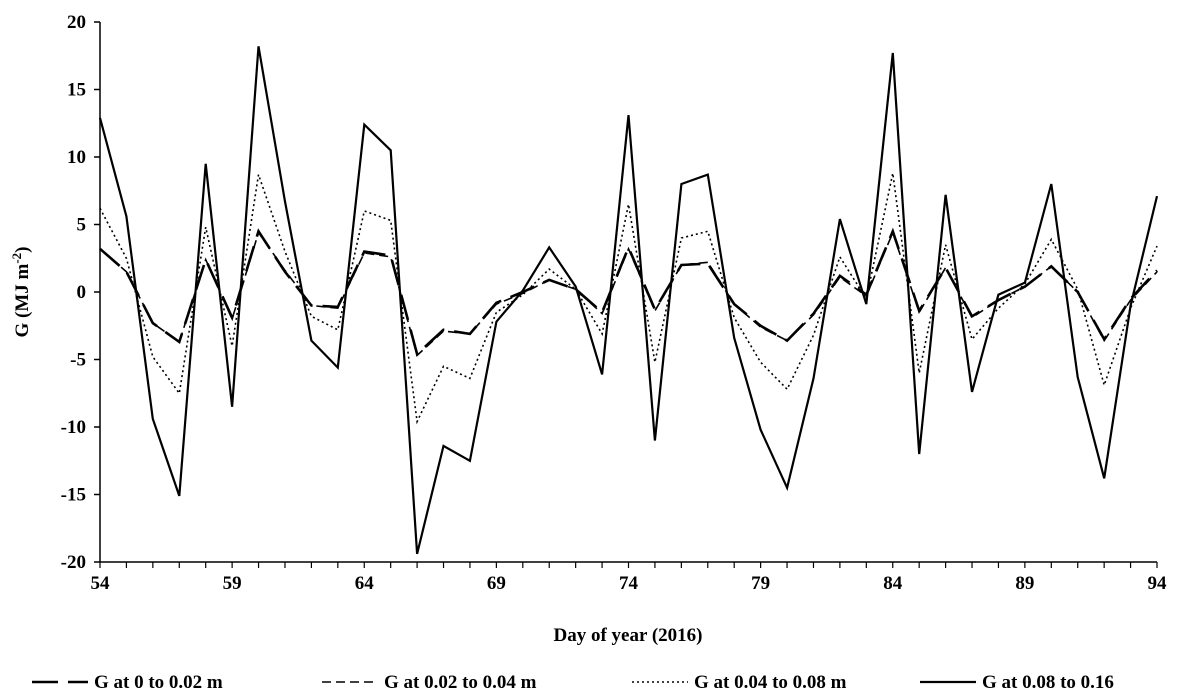  Describe the element at coordinates (232, 583) in the screenshot. I see `x-tick-label: 59` at that location.